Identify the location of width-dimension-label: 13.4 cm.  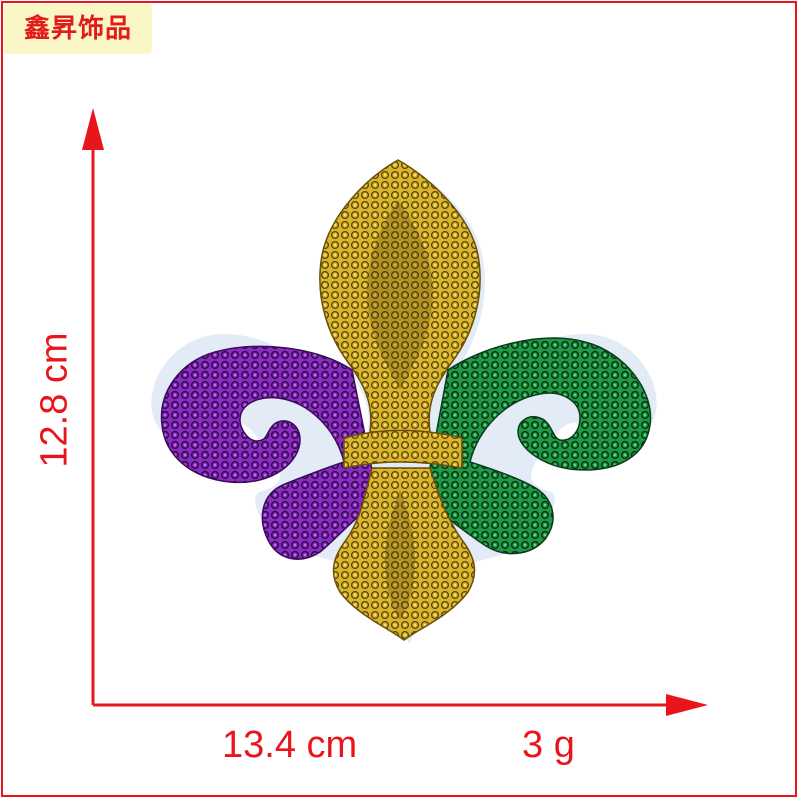
(290, 745).